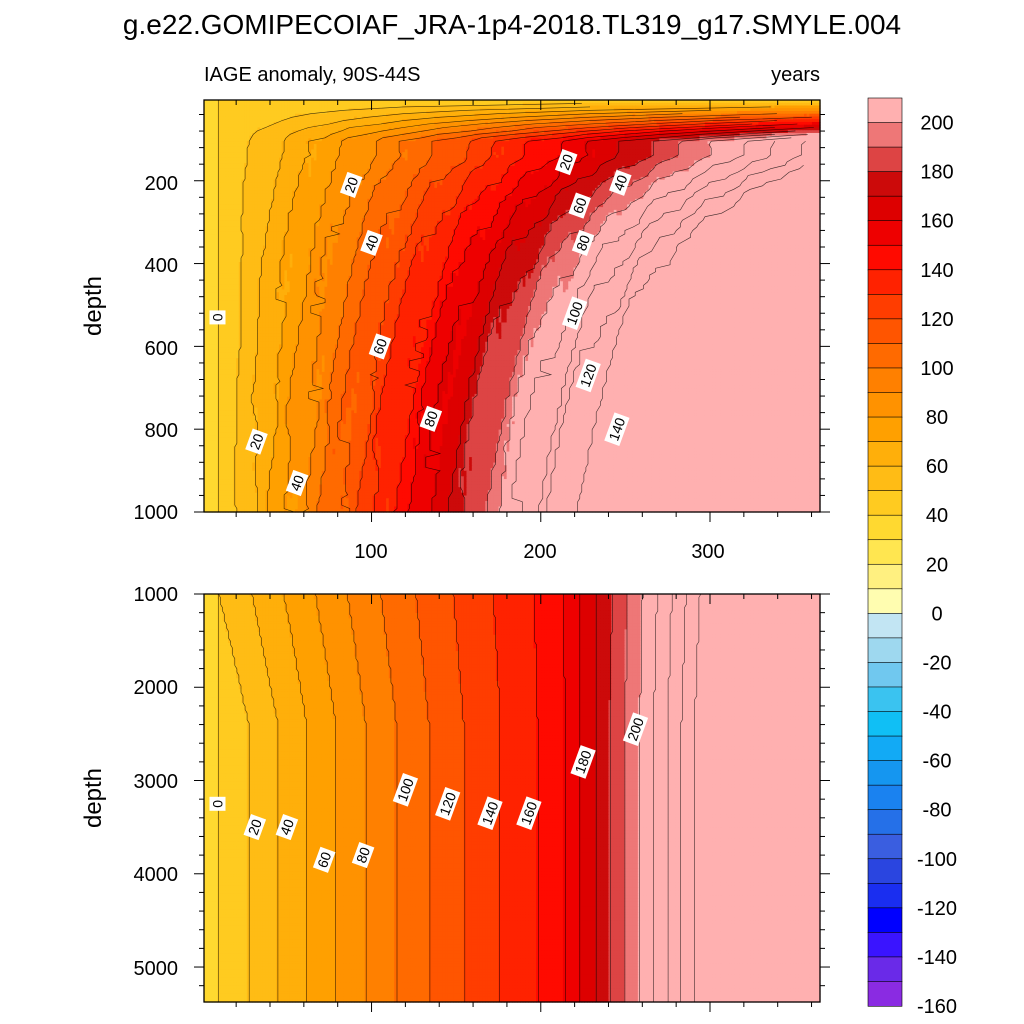 The image size is (1024, 1024). I want to click on upper-subtitle-left: IAGE anomaly, 90S-44S, so click(312, 75).